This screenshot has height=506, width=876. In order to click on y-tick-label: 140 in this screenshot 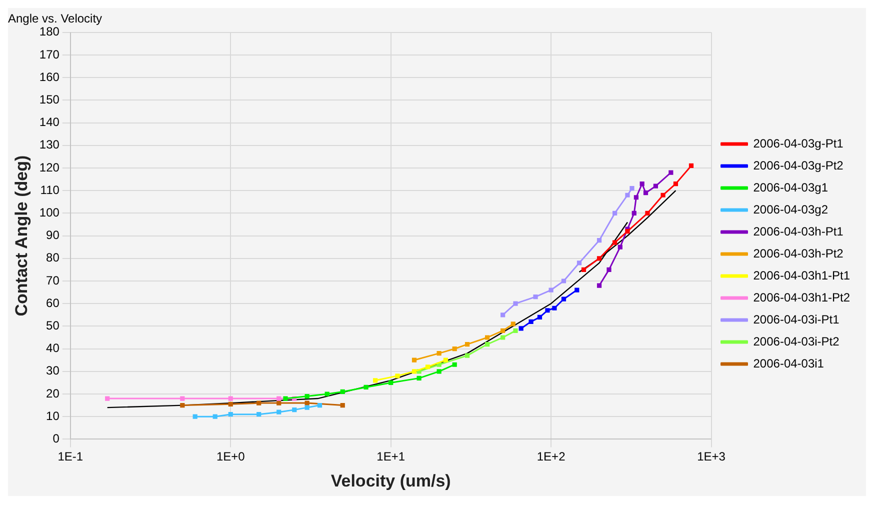, I will do `click(49, 122)`.